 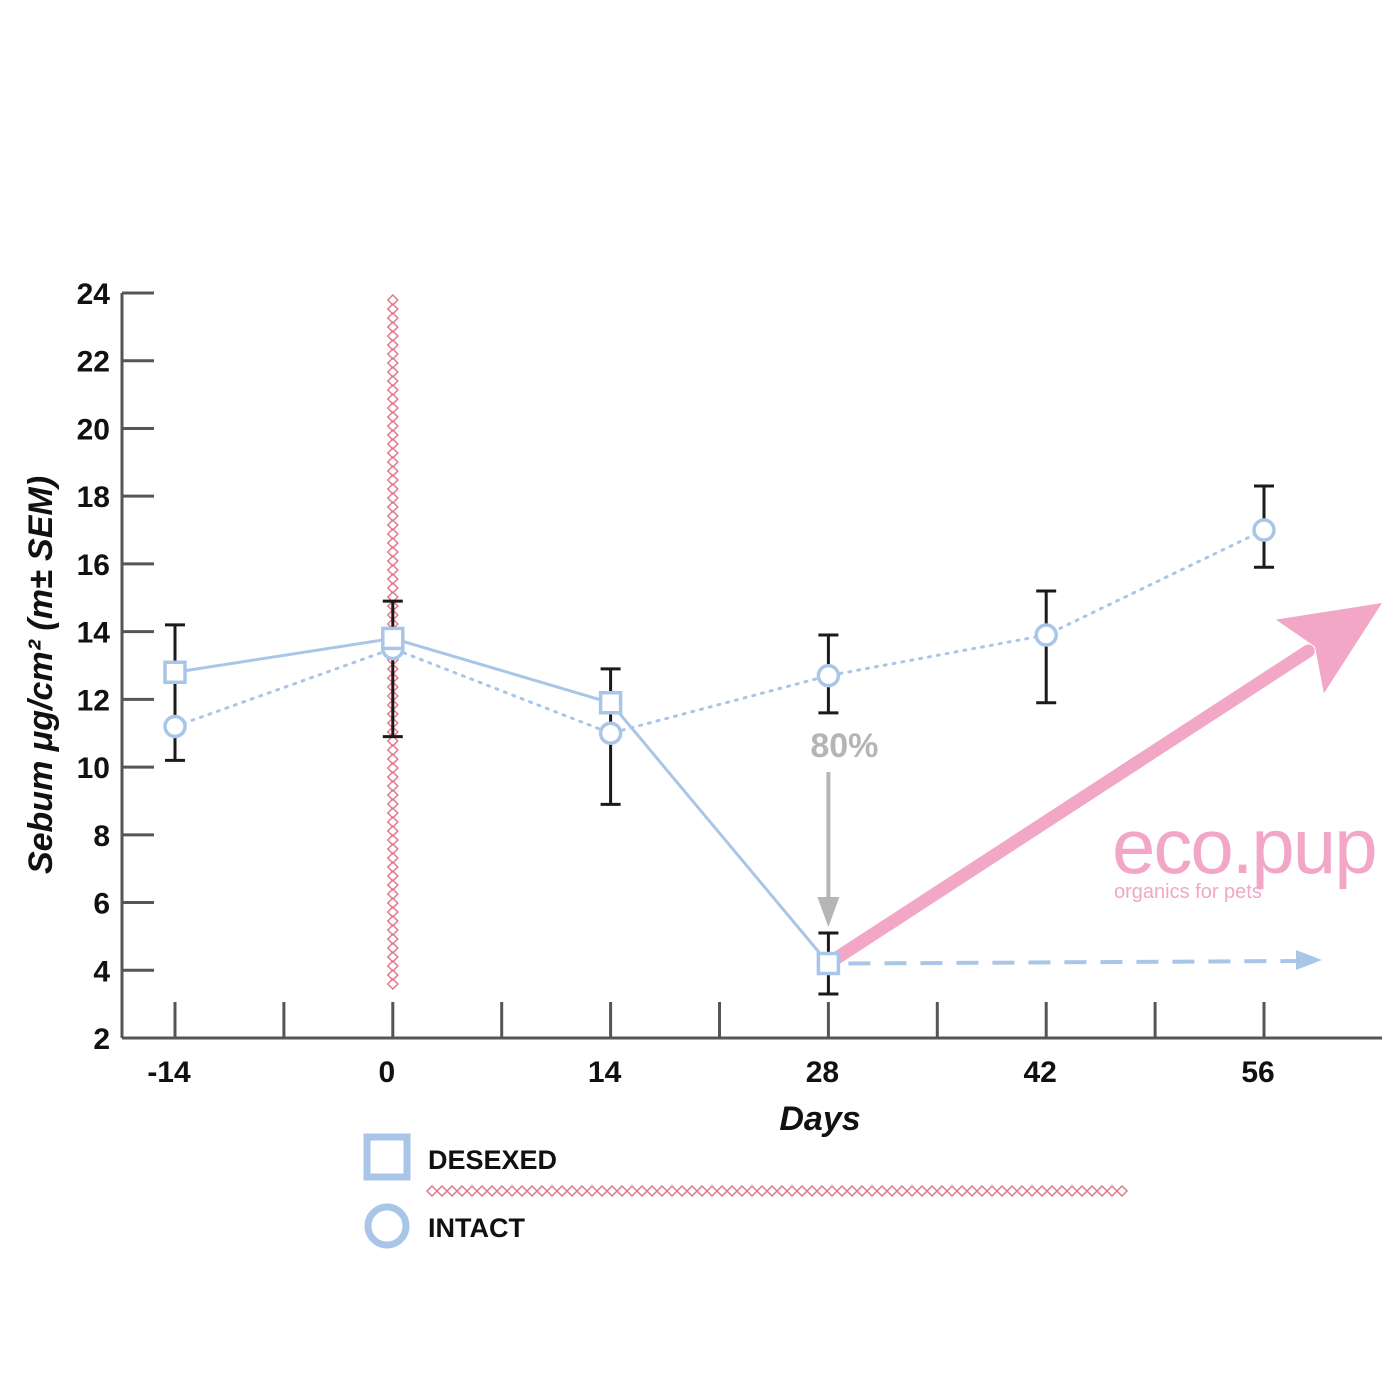 I want to click on x-tick-label: 56, so click(x=1257, y=1072).